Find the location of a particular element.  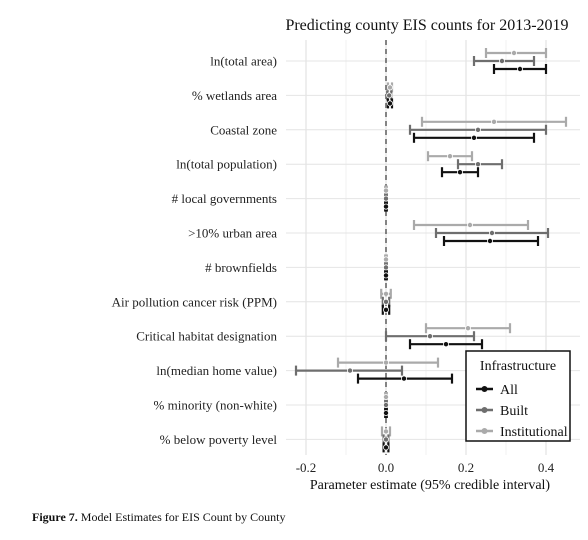

category-label: Coastal zone is located at coordinates (243, 129).